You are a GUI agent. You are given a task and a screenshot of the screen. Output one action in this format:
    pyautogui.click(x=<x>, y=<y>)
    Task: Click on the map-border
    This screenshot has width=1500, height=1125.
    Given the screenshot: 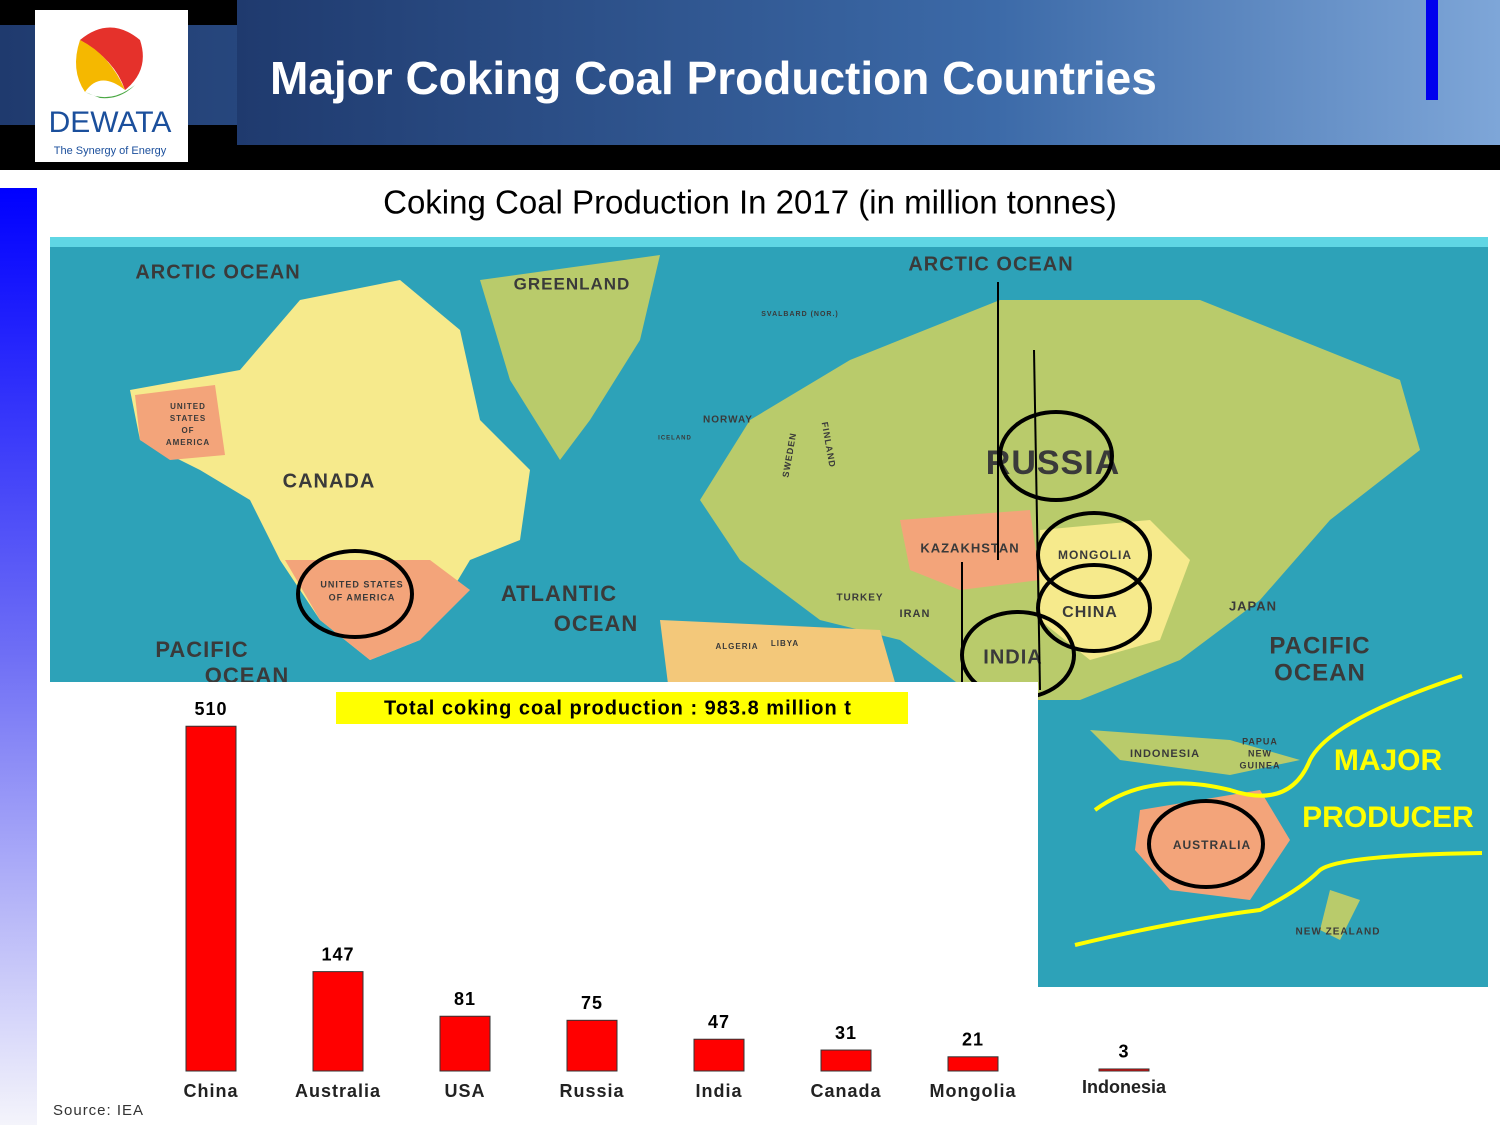 What is the action you would take?
    pyautogui.click(x=769, y=242)
    